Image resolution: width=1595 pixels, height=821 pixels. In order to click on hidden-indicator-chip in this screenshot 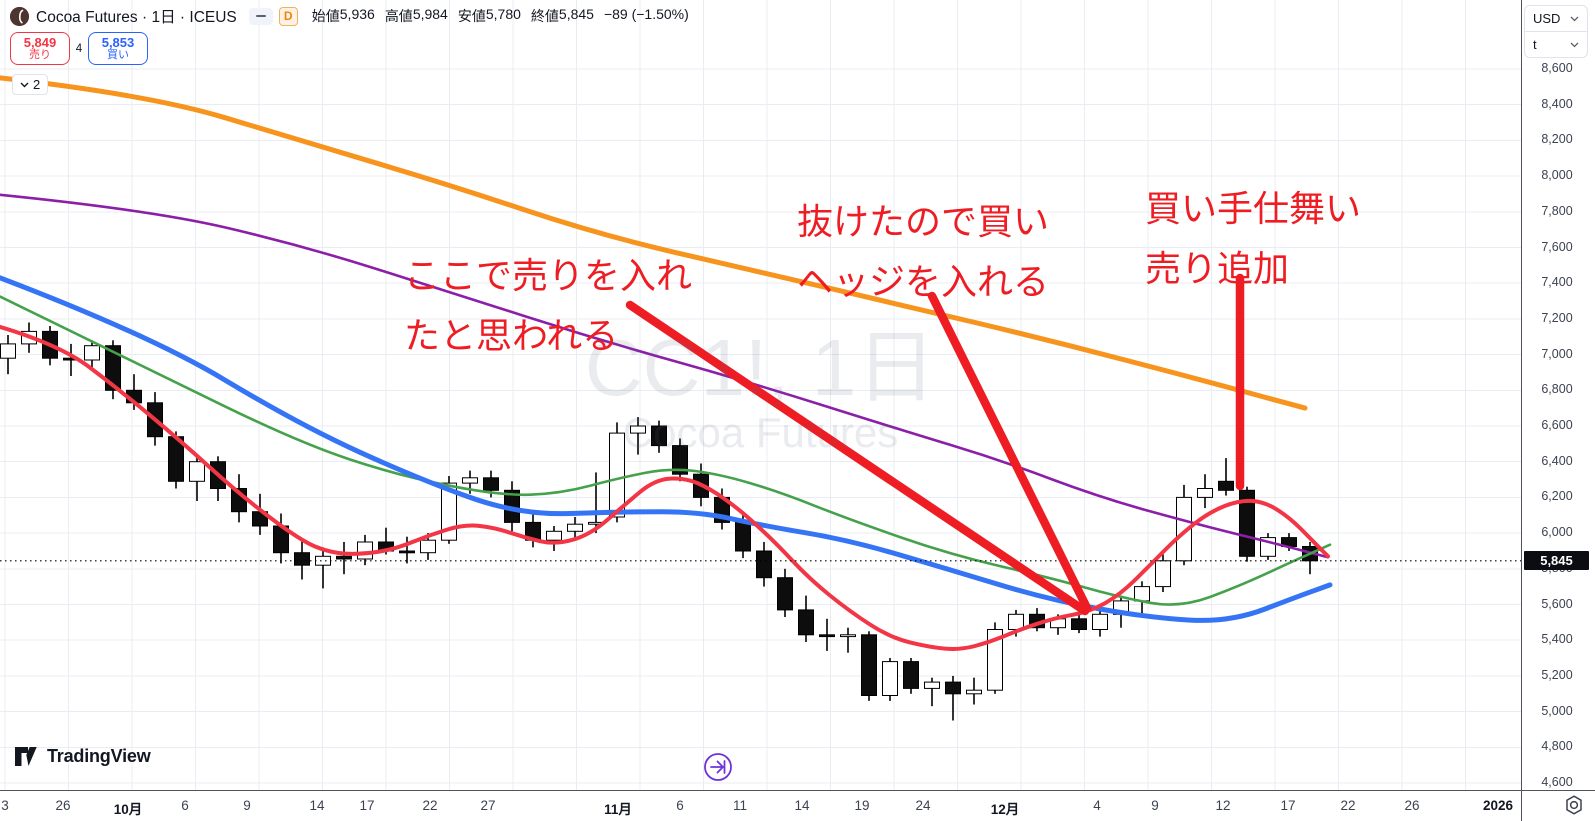, I will do `click(260, 16)`.